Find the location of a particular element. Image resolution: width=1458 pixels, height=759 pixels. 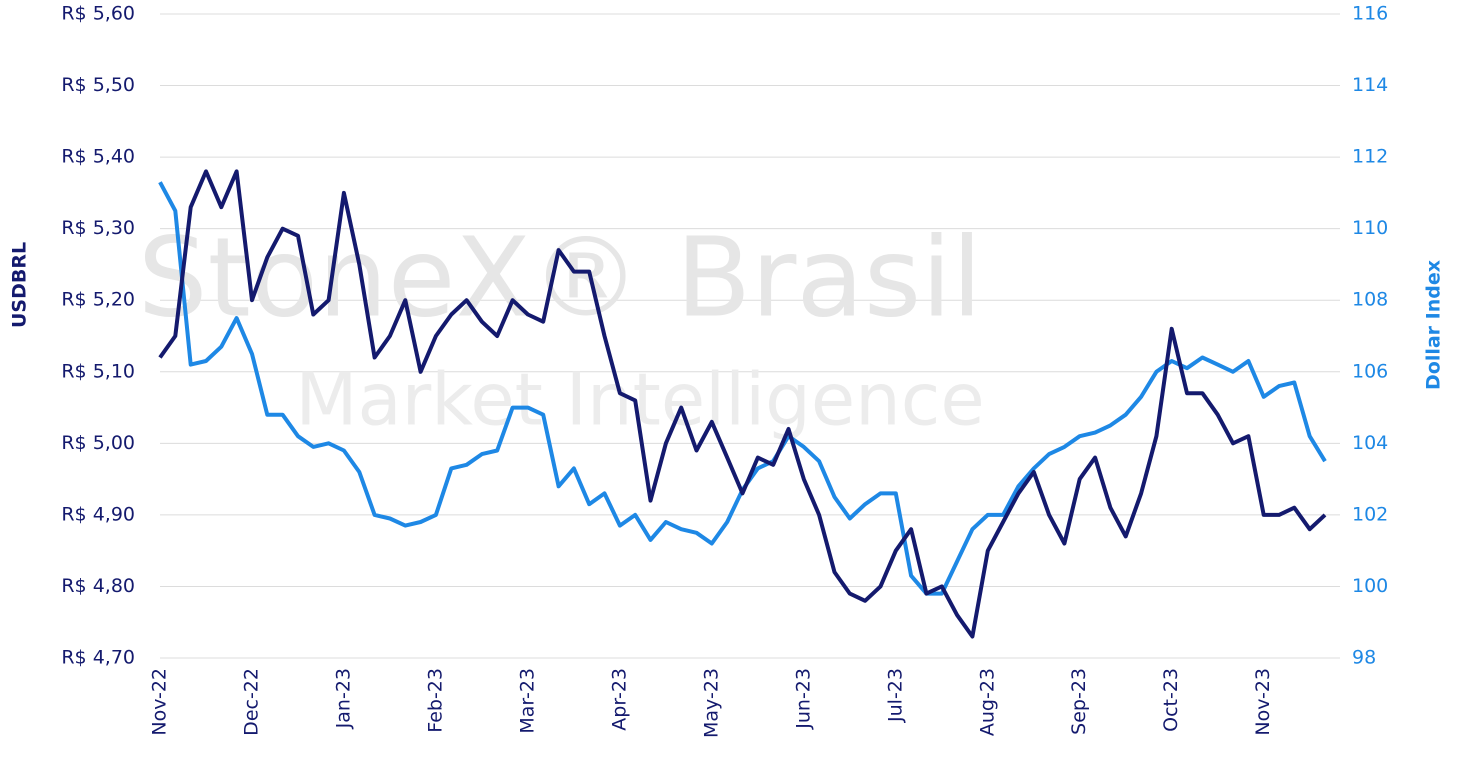

y2-tick-label: 100 is located at coordinates (1370, 586).